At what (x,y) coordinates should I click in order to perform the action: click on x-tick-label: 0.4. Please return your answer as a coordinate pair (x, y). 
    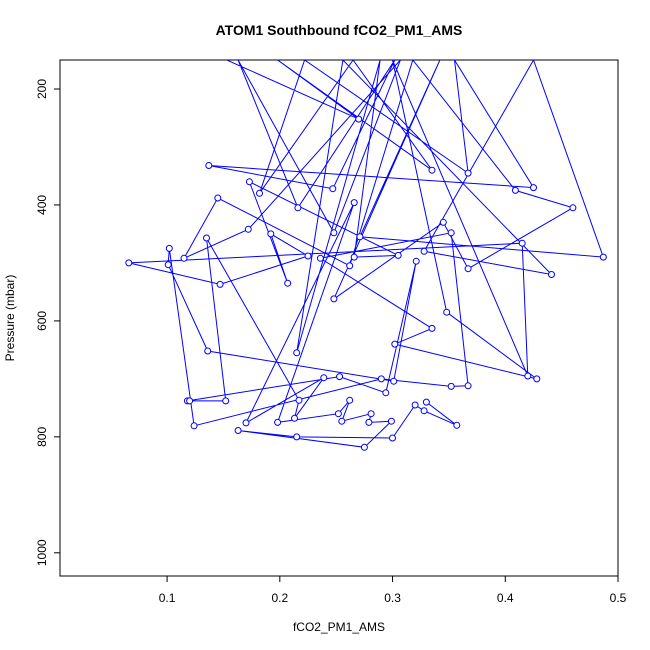
    Looking at the image, I should click on (505, 598).